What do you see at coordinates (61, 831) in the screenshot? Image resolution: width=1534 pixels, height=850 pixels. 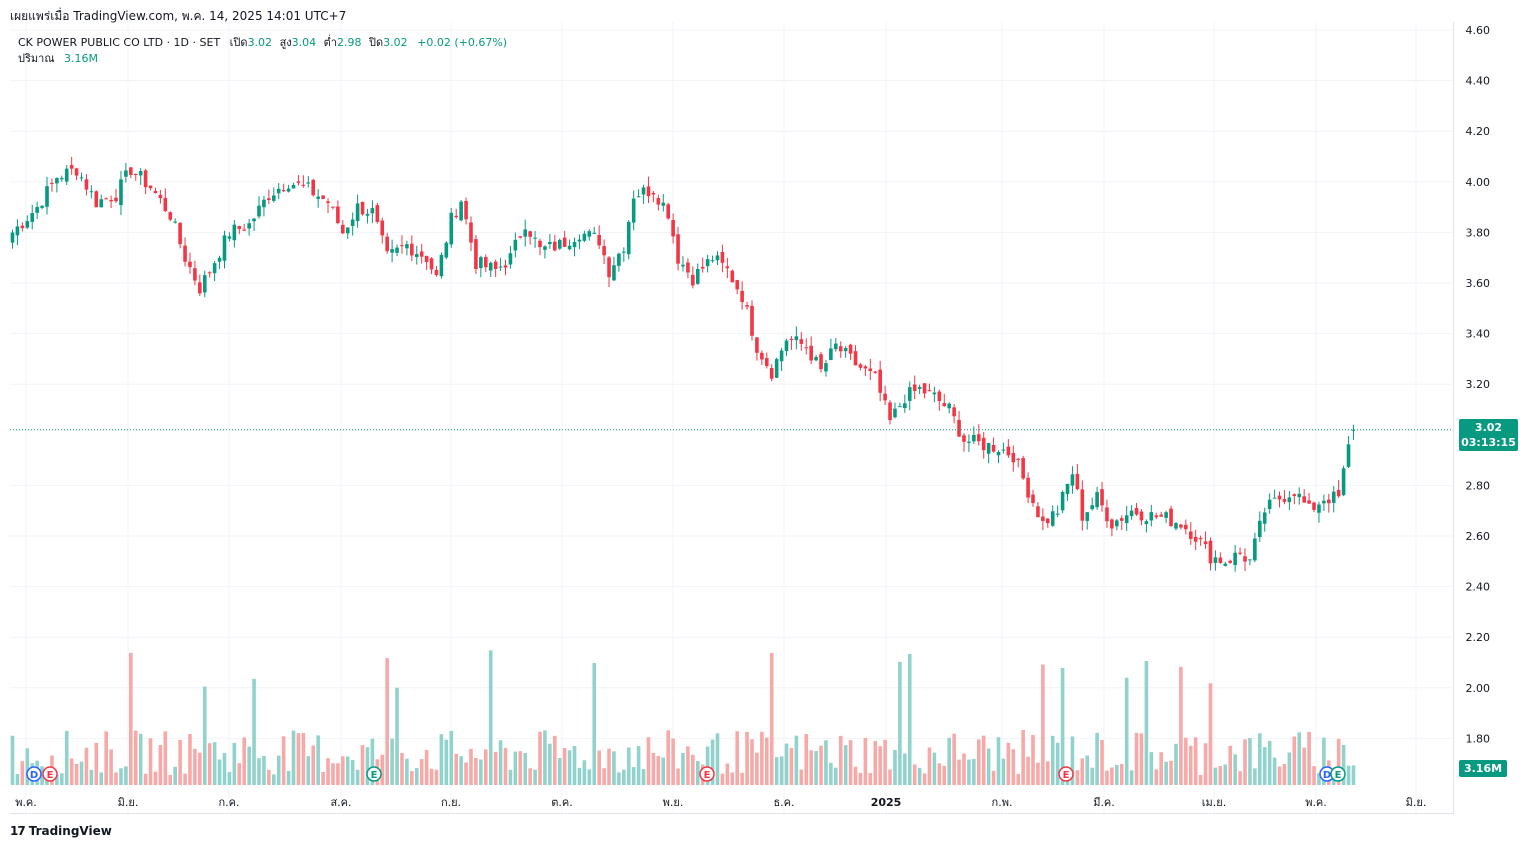 I see `footer-brand: 17 TradingView` at bounding box center [61, 831].